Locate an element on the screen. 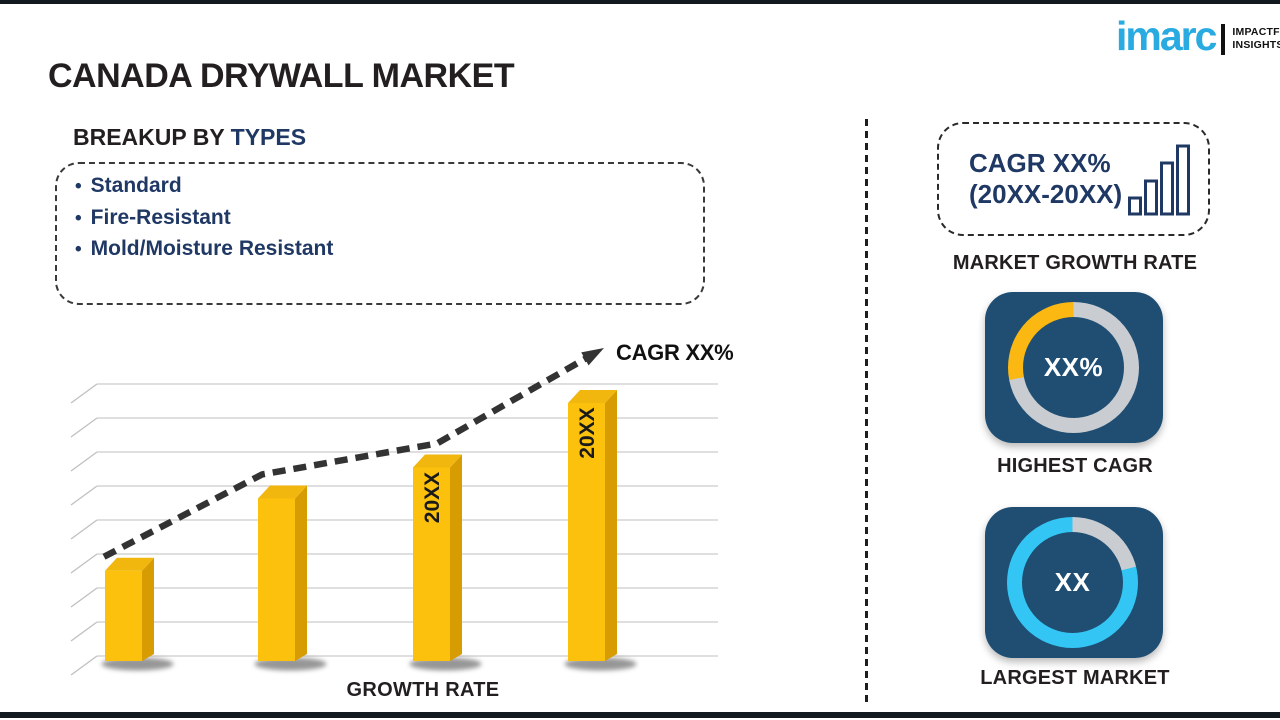  highest-cagr-card: XX% is located at coordinates (1074, 367).